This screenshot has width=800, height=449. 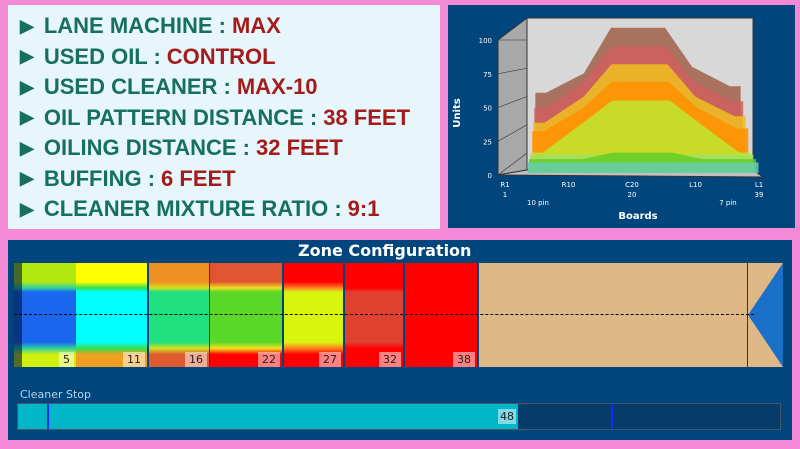 I want to click on zone-block: 22, so click(x=246, y=315).